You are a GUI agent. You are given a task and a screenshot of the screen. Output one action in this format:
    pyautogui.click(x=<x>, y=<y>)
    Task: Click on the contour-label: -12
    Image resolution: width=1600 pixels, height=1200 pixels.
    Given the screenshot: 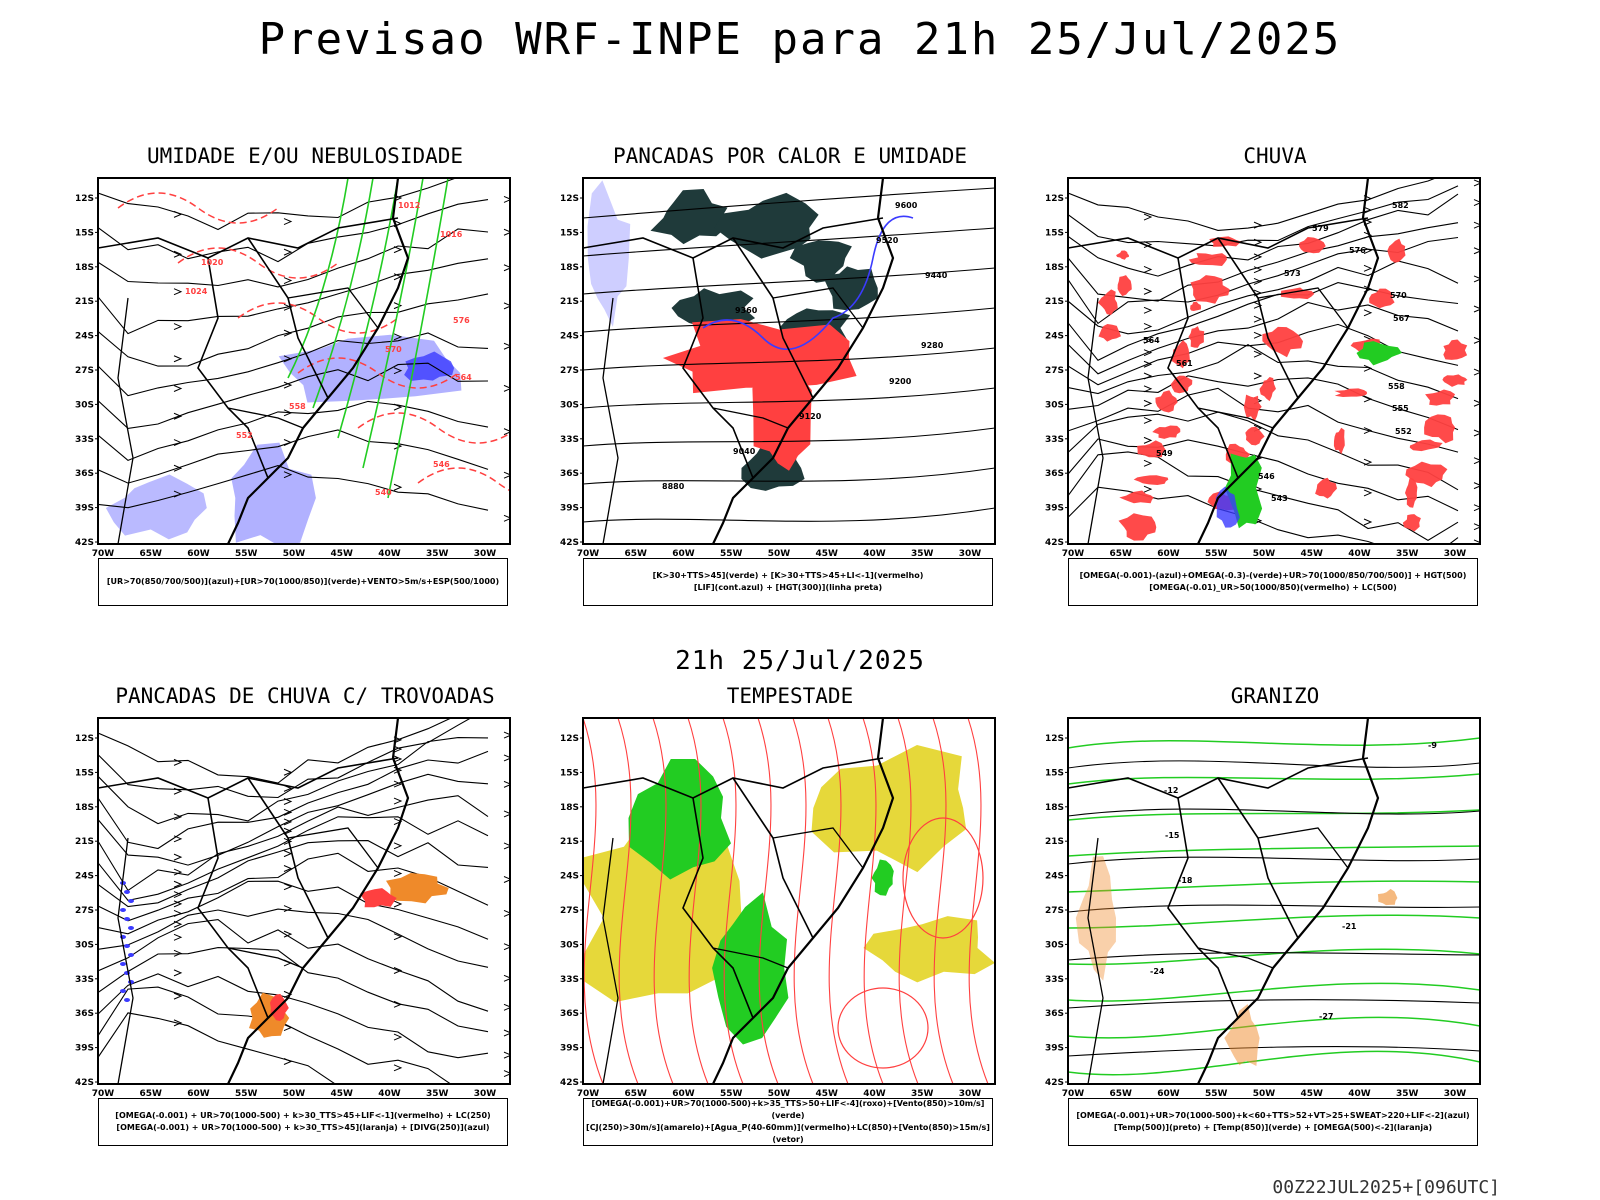 What is the action you would take?
    pyautogui.click(x=1171, y=790)
    